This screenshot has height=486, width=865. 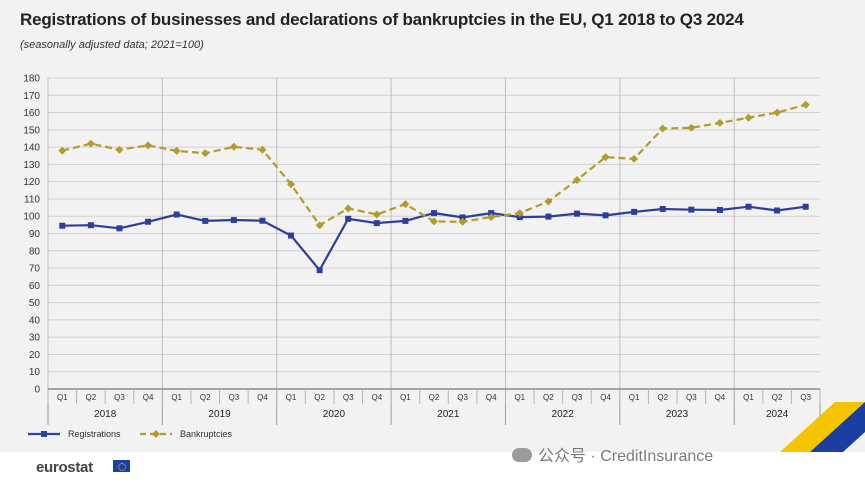 I want to click on watermark-text: 公众号 · CreditInsurance, so click(x=626, y=456).